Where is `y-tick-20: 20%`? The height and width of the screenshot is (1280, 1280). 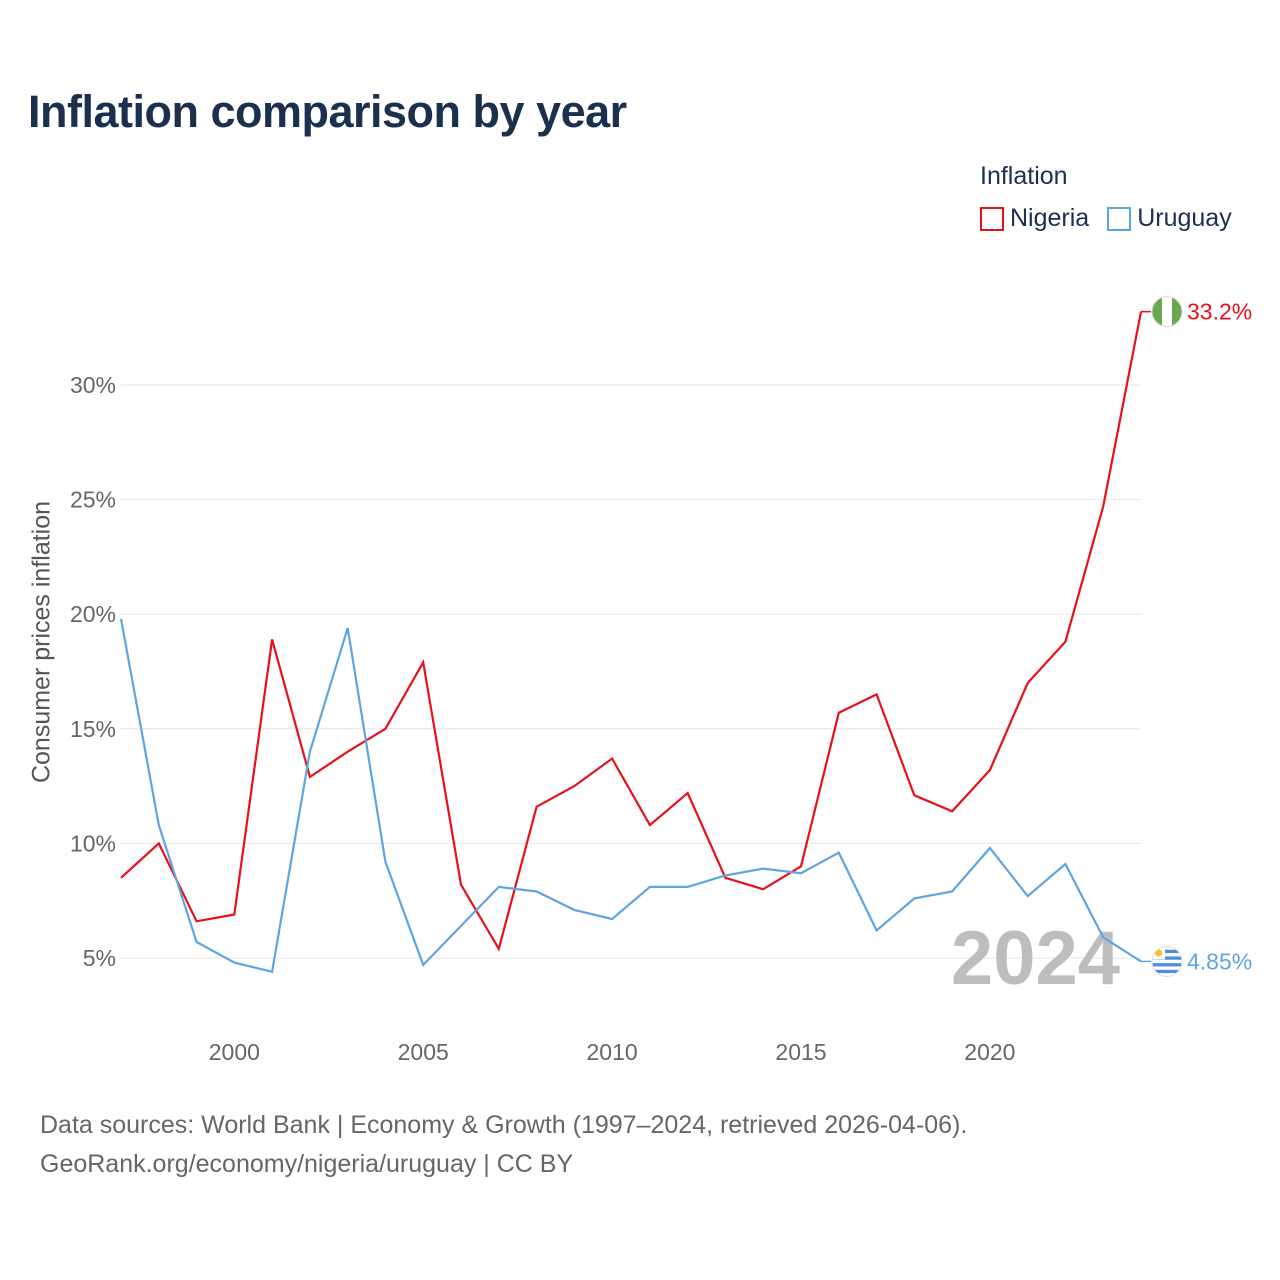 y-tick-20: 20% is located at coordinates (93, 614).